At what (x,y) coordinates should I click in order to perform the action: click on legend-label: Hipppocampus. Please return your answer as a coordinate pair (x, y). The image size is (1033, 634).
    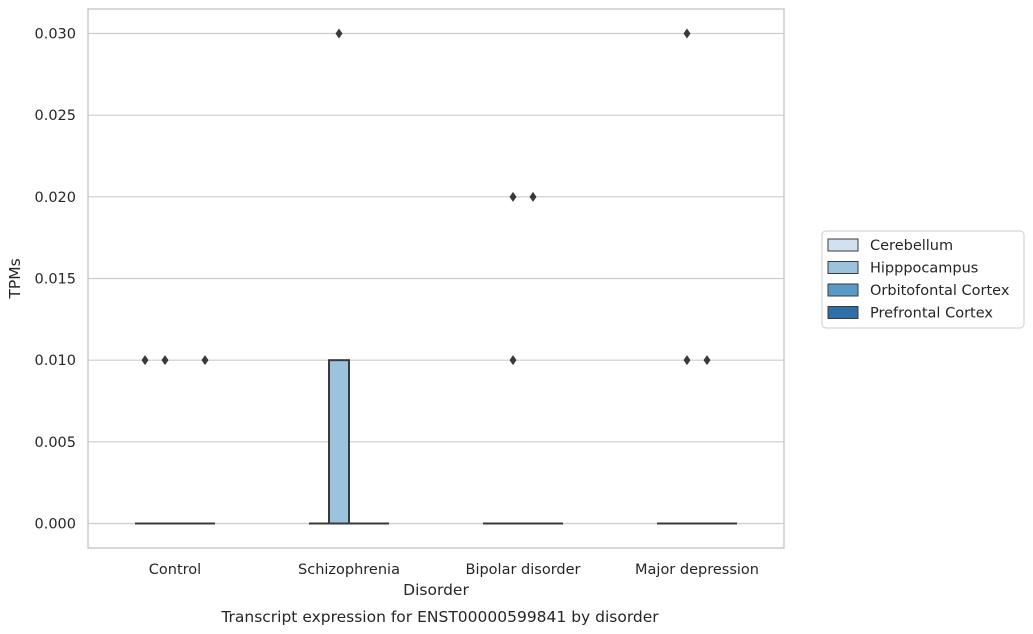
    Looking at the image, I should click on (924, 269).